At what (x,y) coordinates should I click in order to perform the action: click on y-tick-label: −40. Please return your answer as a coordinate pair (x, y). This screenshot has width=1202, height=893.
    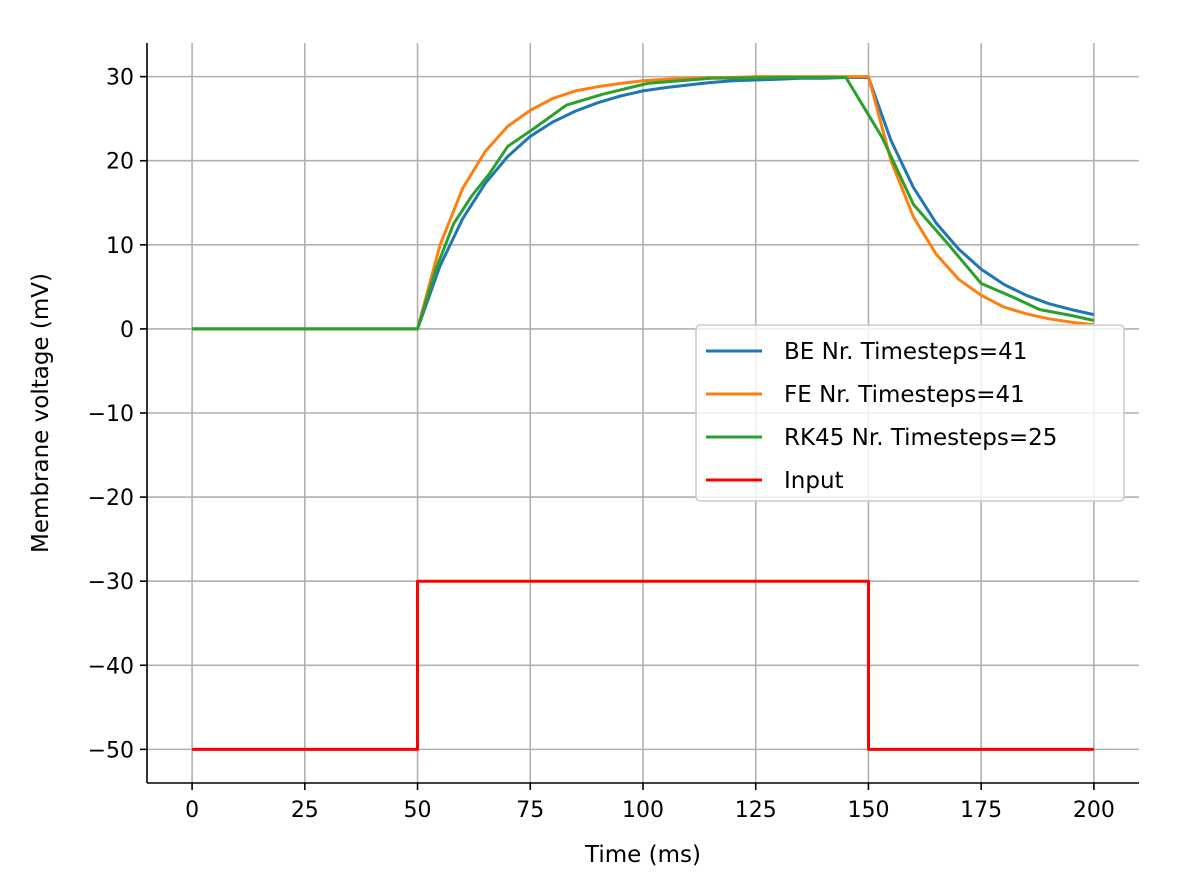
    Looking at the image, I should click on (111, 666).